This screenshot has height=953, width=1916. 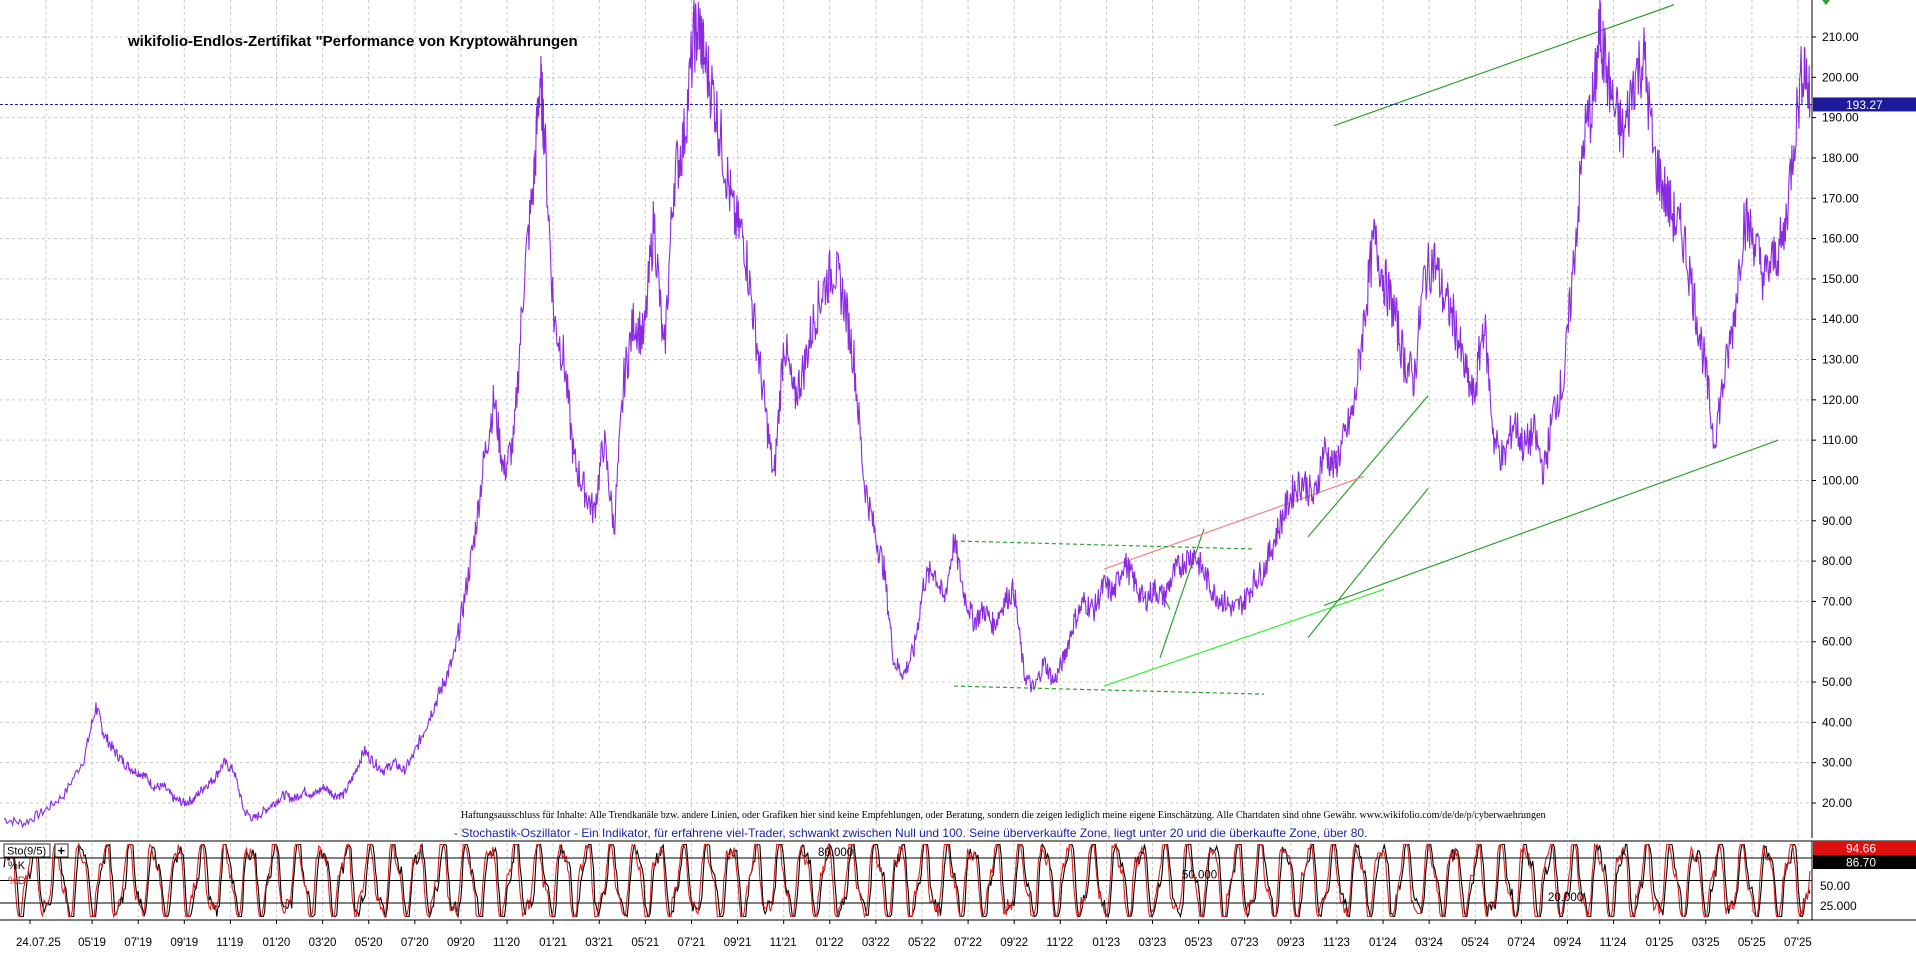 What do you see at coordinates (1383, 942) in the screenshot?
I see `time-tick-label: 01'24` at bounding box center [1383, 942].